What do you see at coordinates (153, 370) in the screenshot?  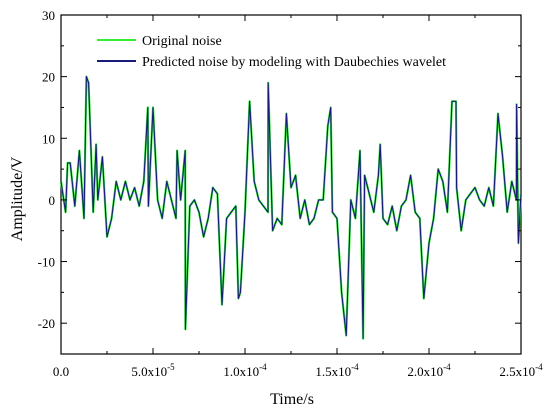 I see `x-tick-label: 5.0x10⁻⁵` at bounding box center [153, 370].